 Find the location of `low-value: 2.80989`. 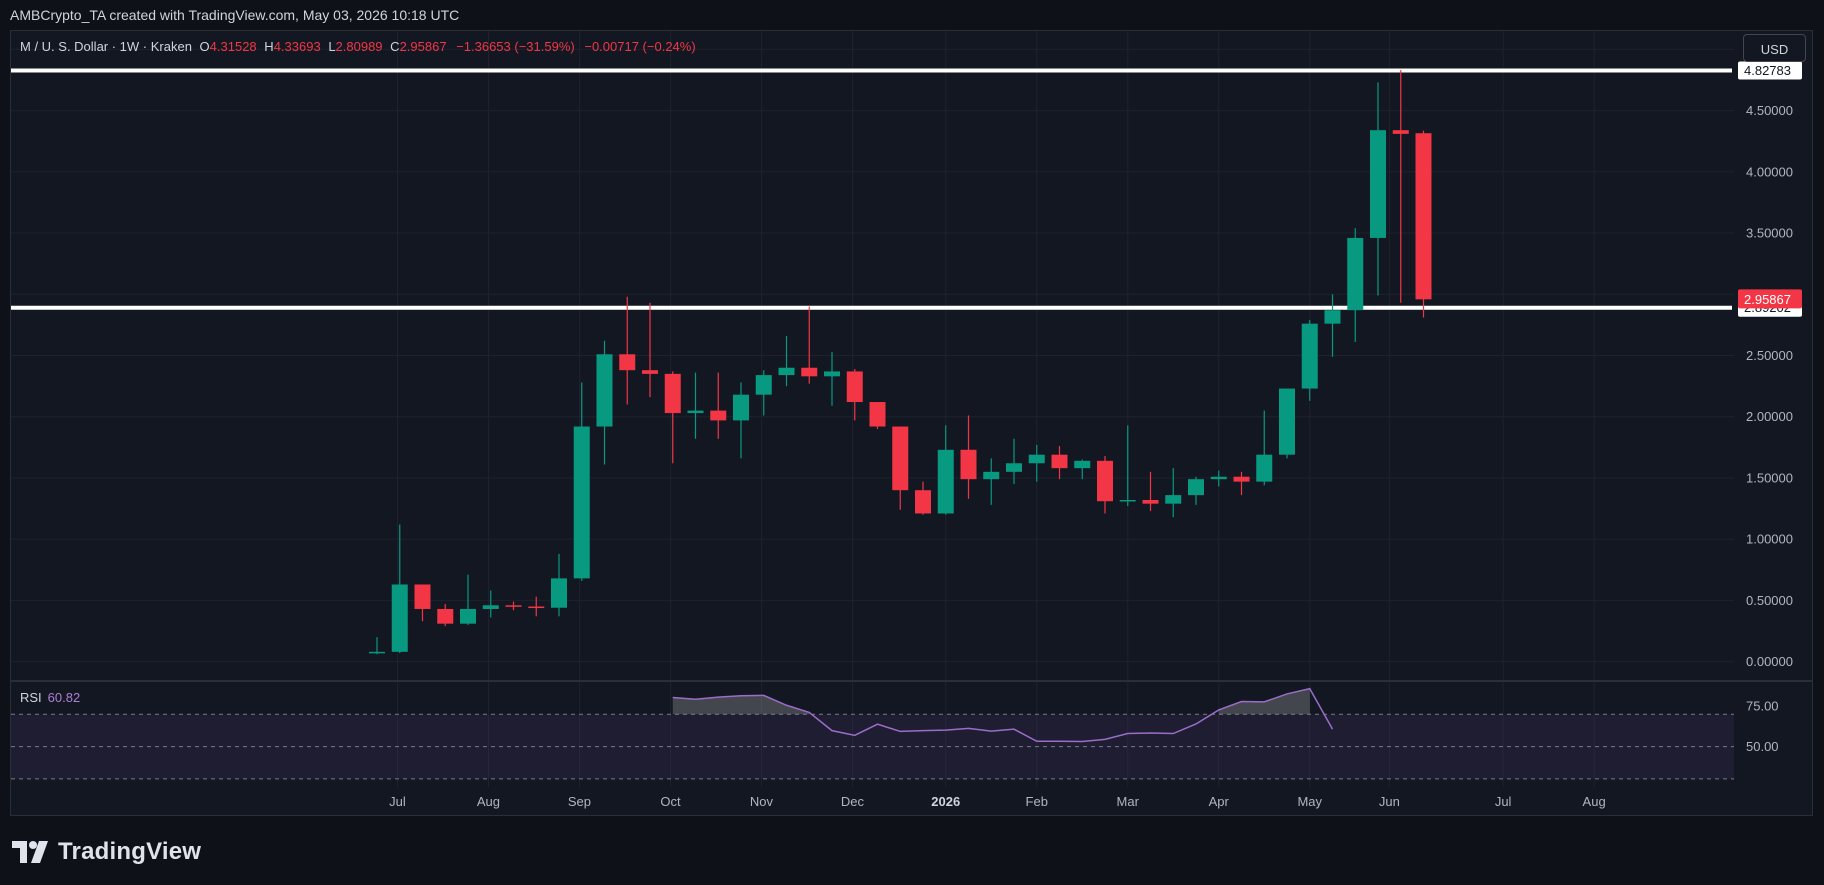

low-value: 2.80989 is located at coordinates (359, 46).